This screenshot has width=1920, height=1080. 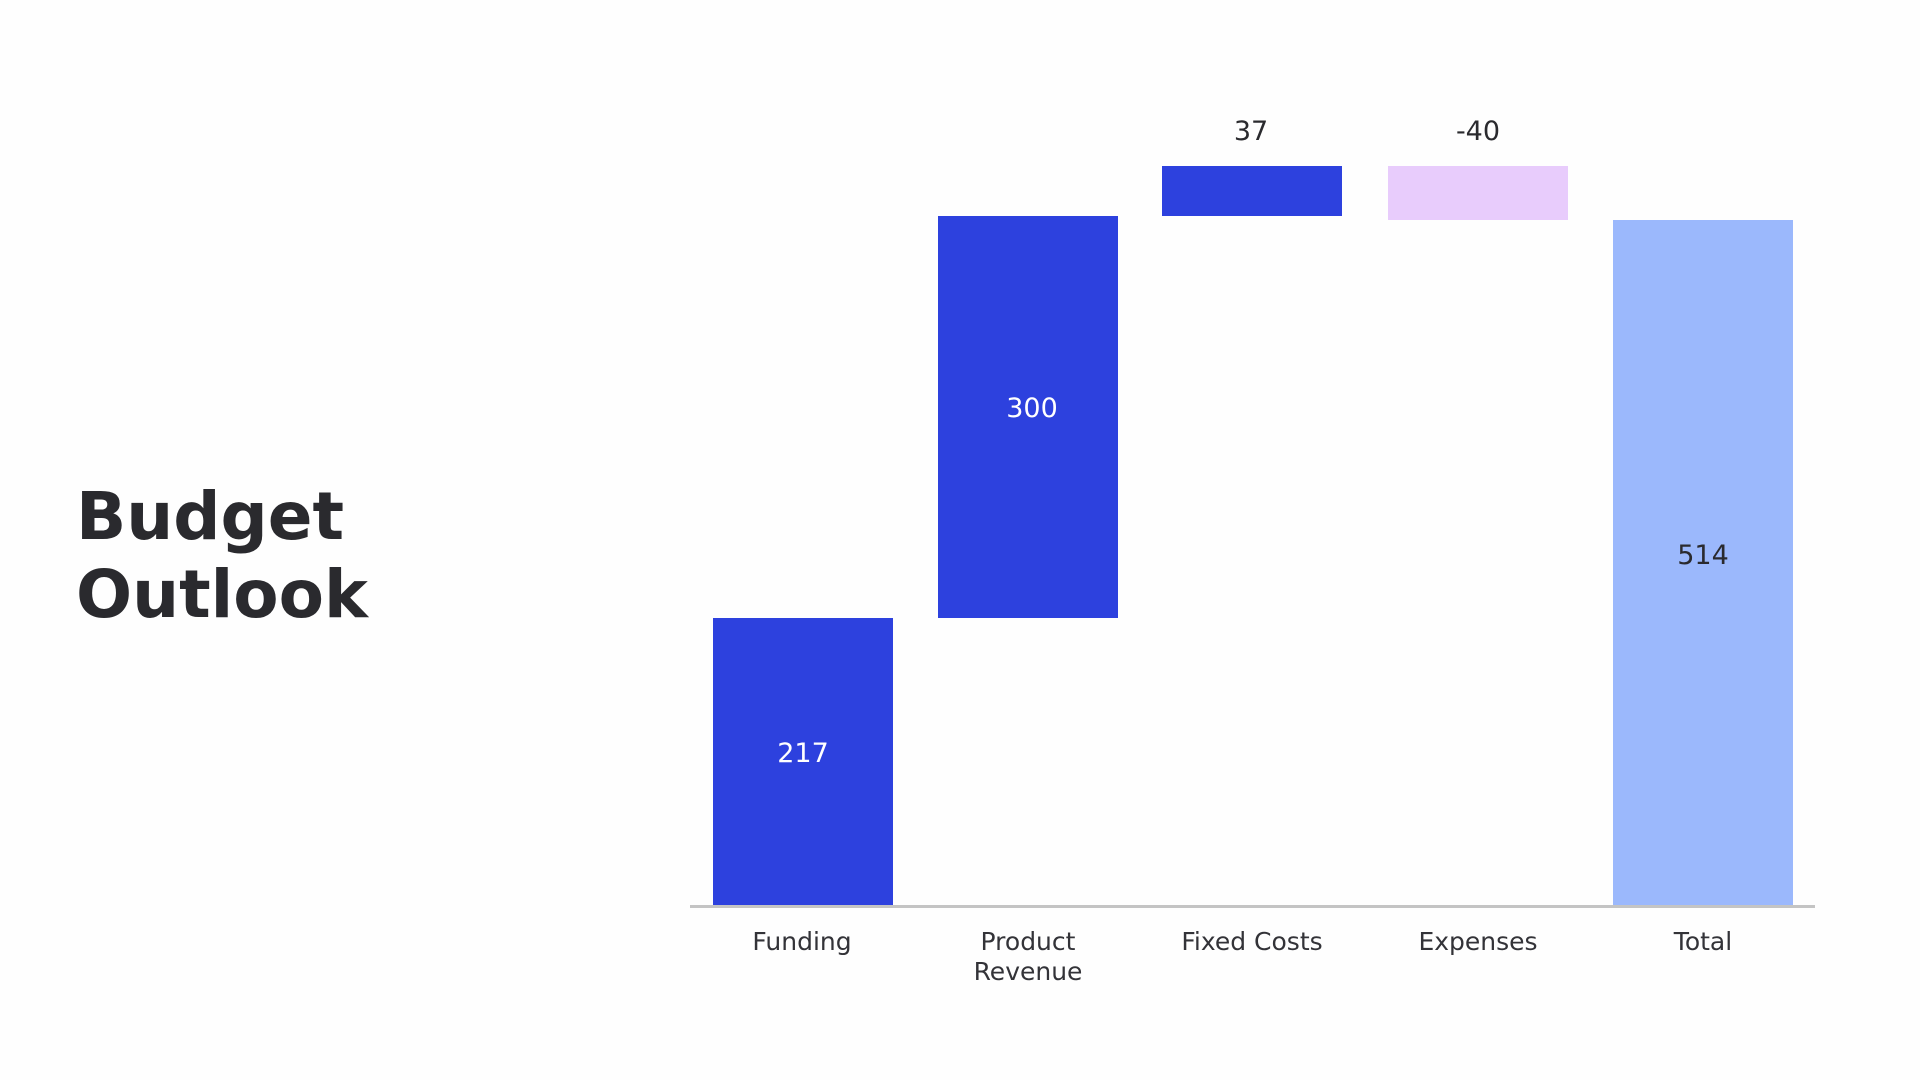 I want to click on category-label-text: Revenue, so click(x=1028, y=971).